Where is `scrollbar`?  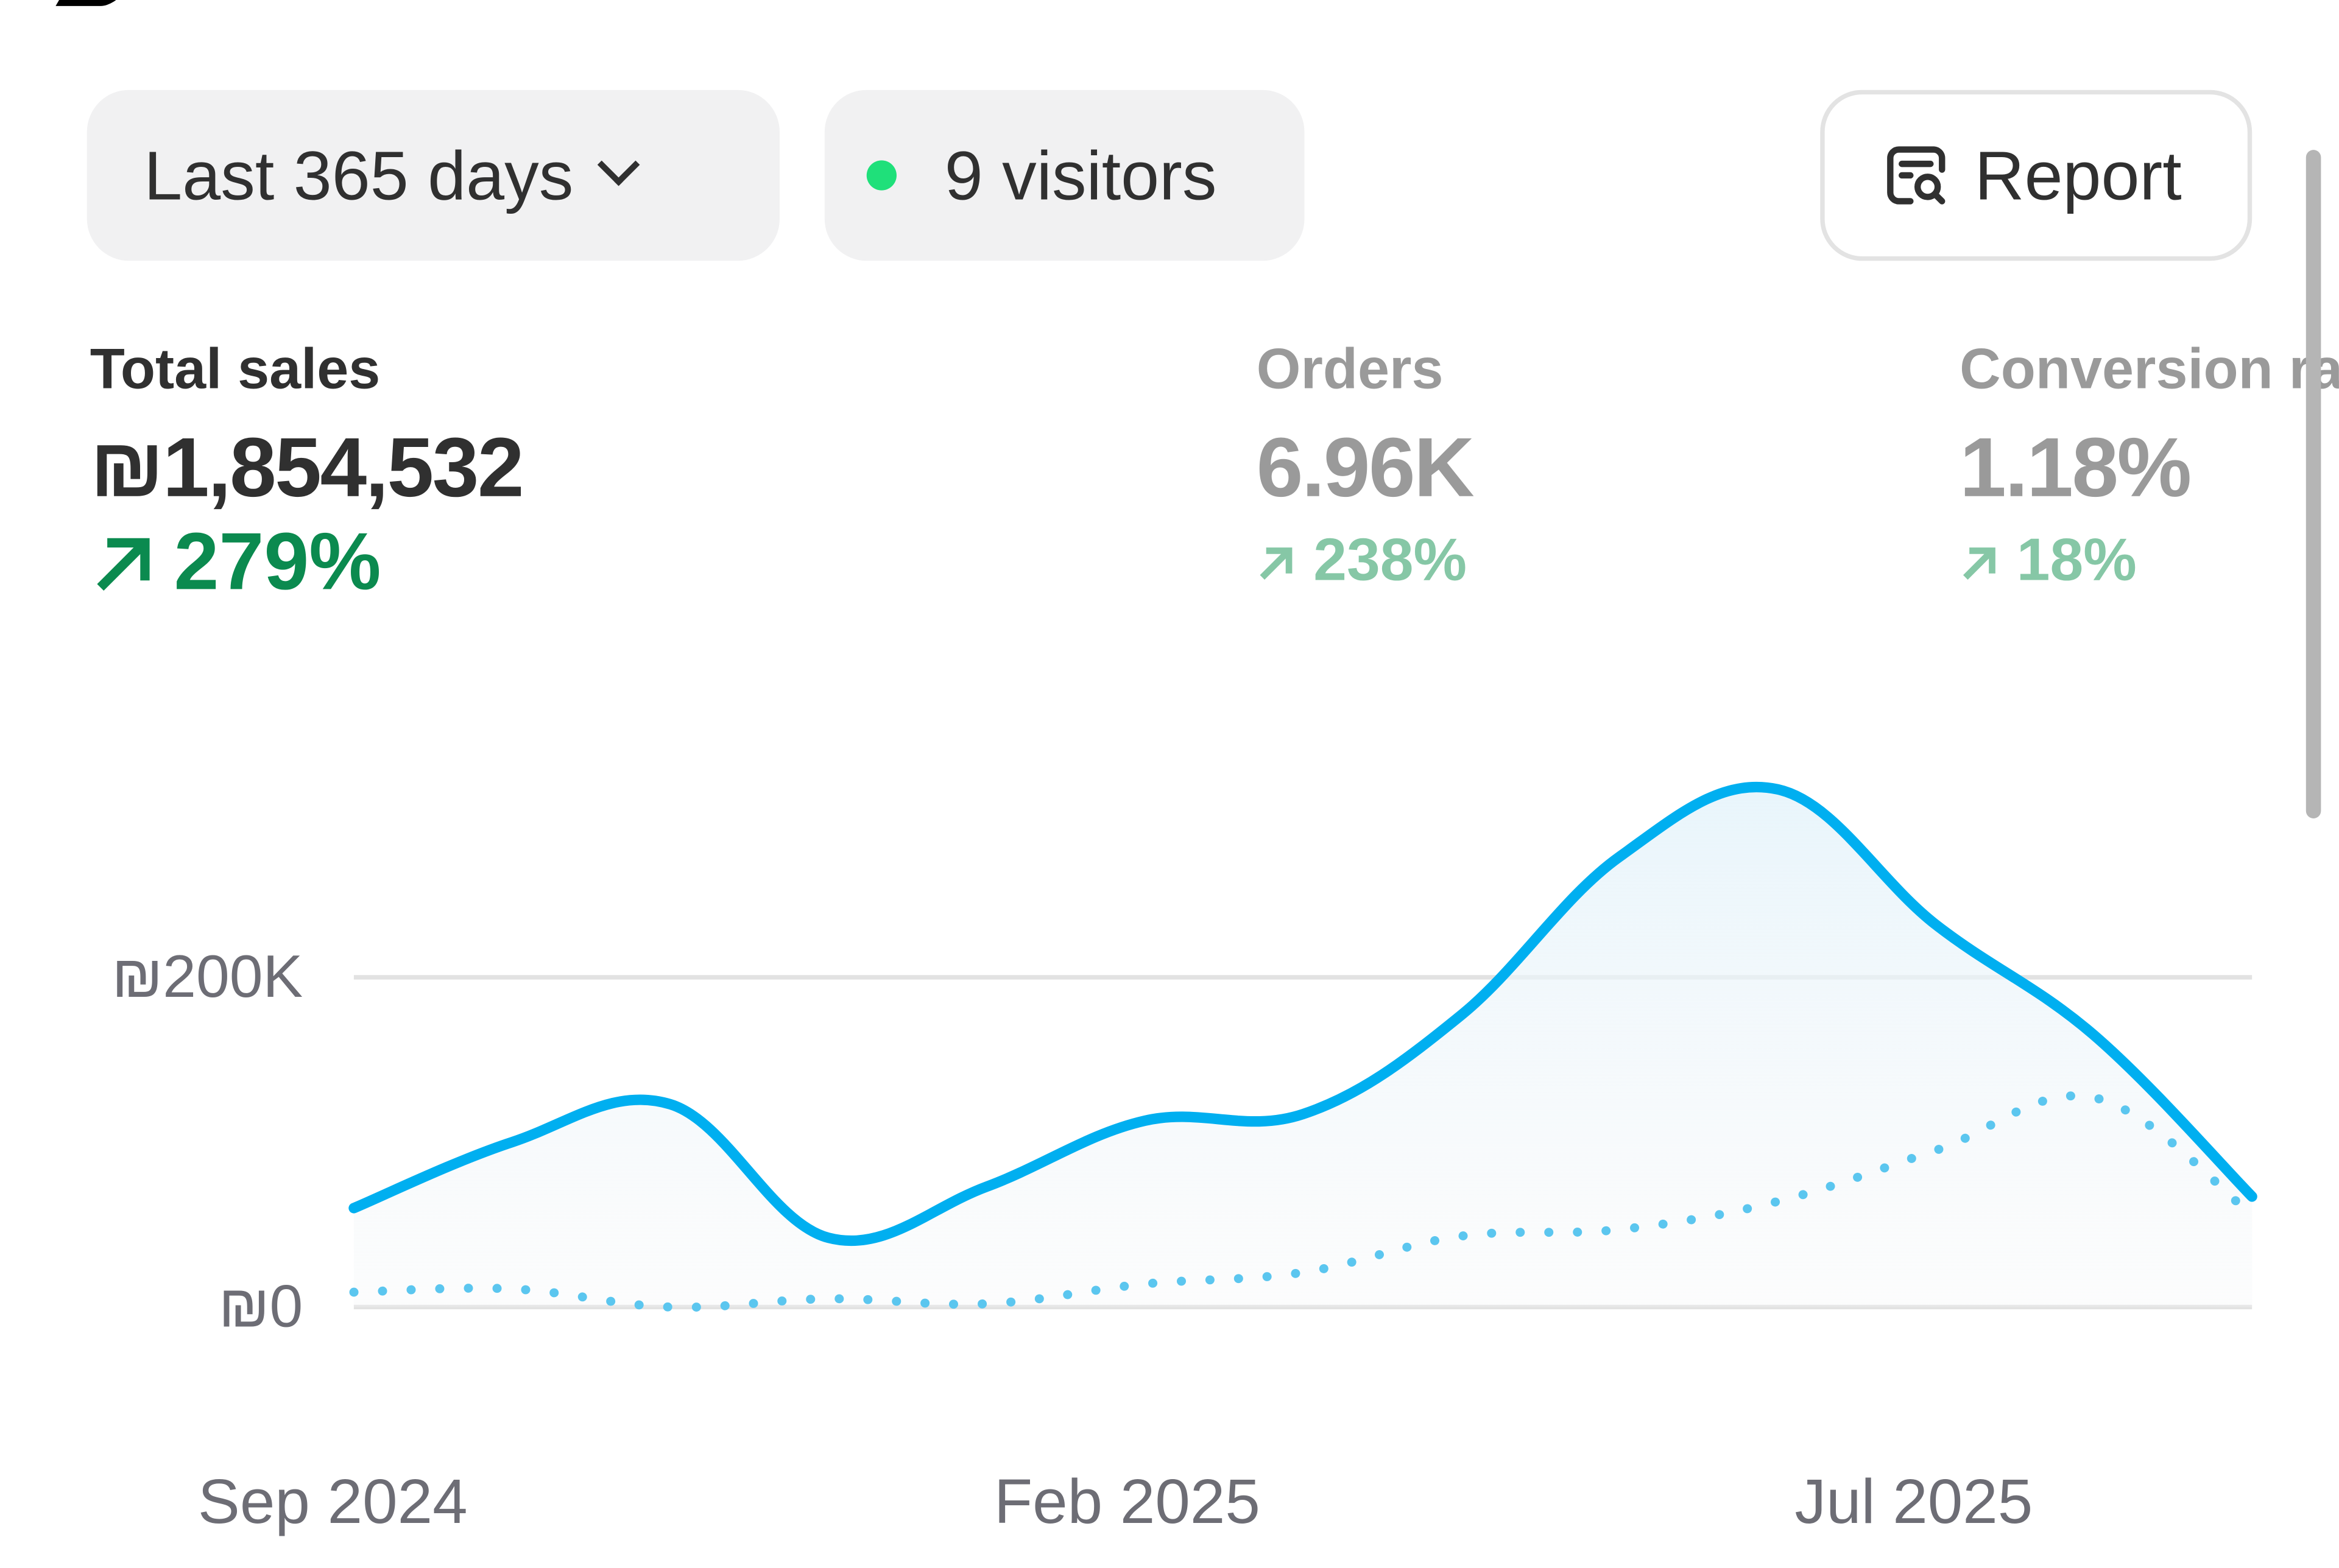
scrollbar is located at coordinates (2313, 484).